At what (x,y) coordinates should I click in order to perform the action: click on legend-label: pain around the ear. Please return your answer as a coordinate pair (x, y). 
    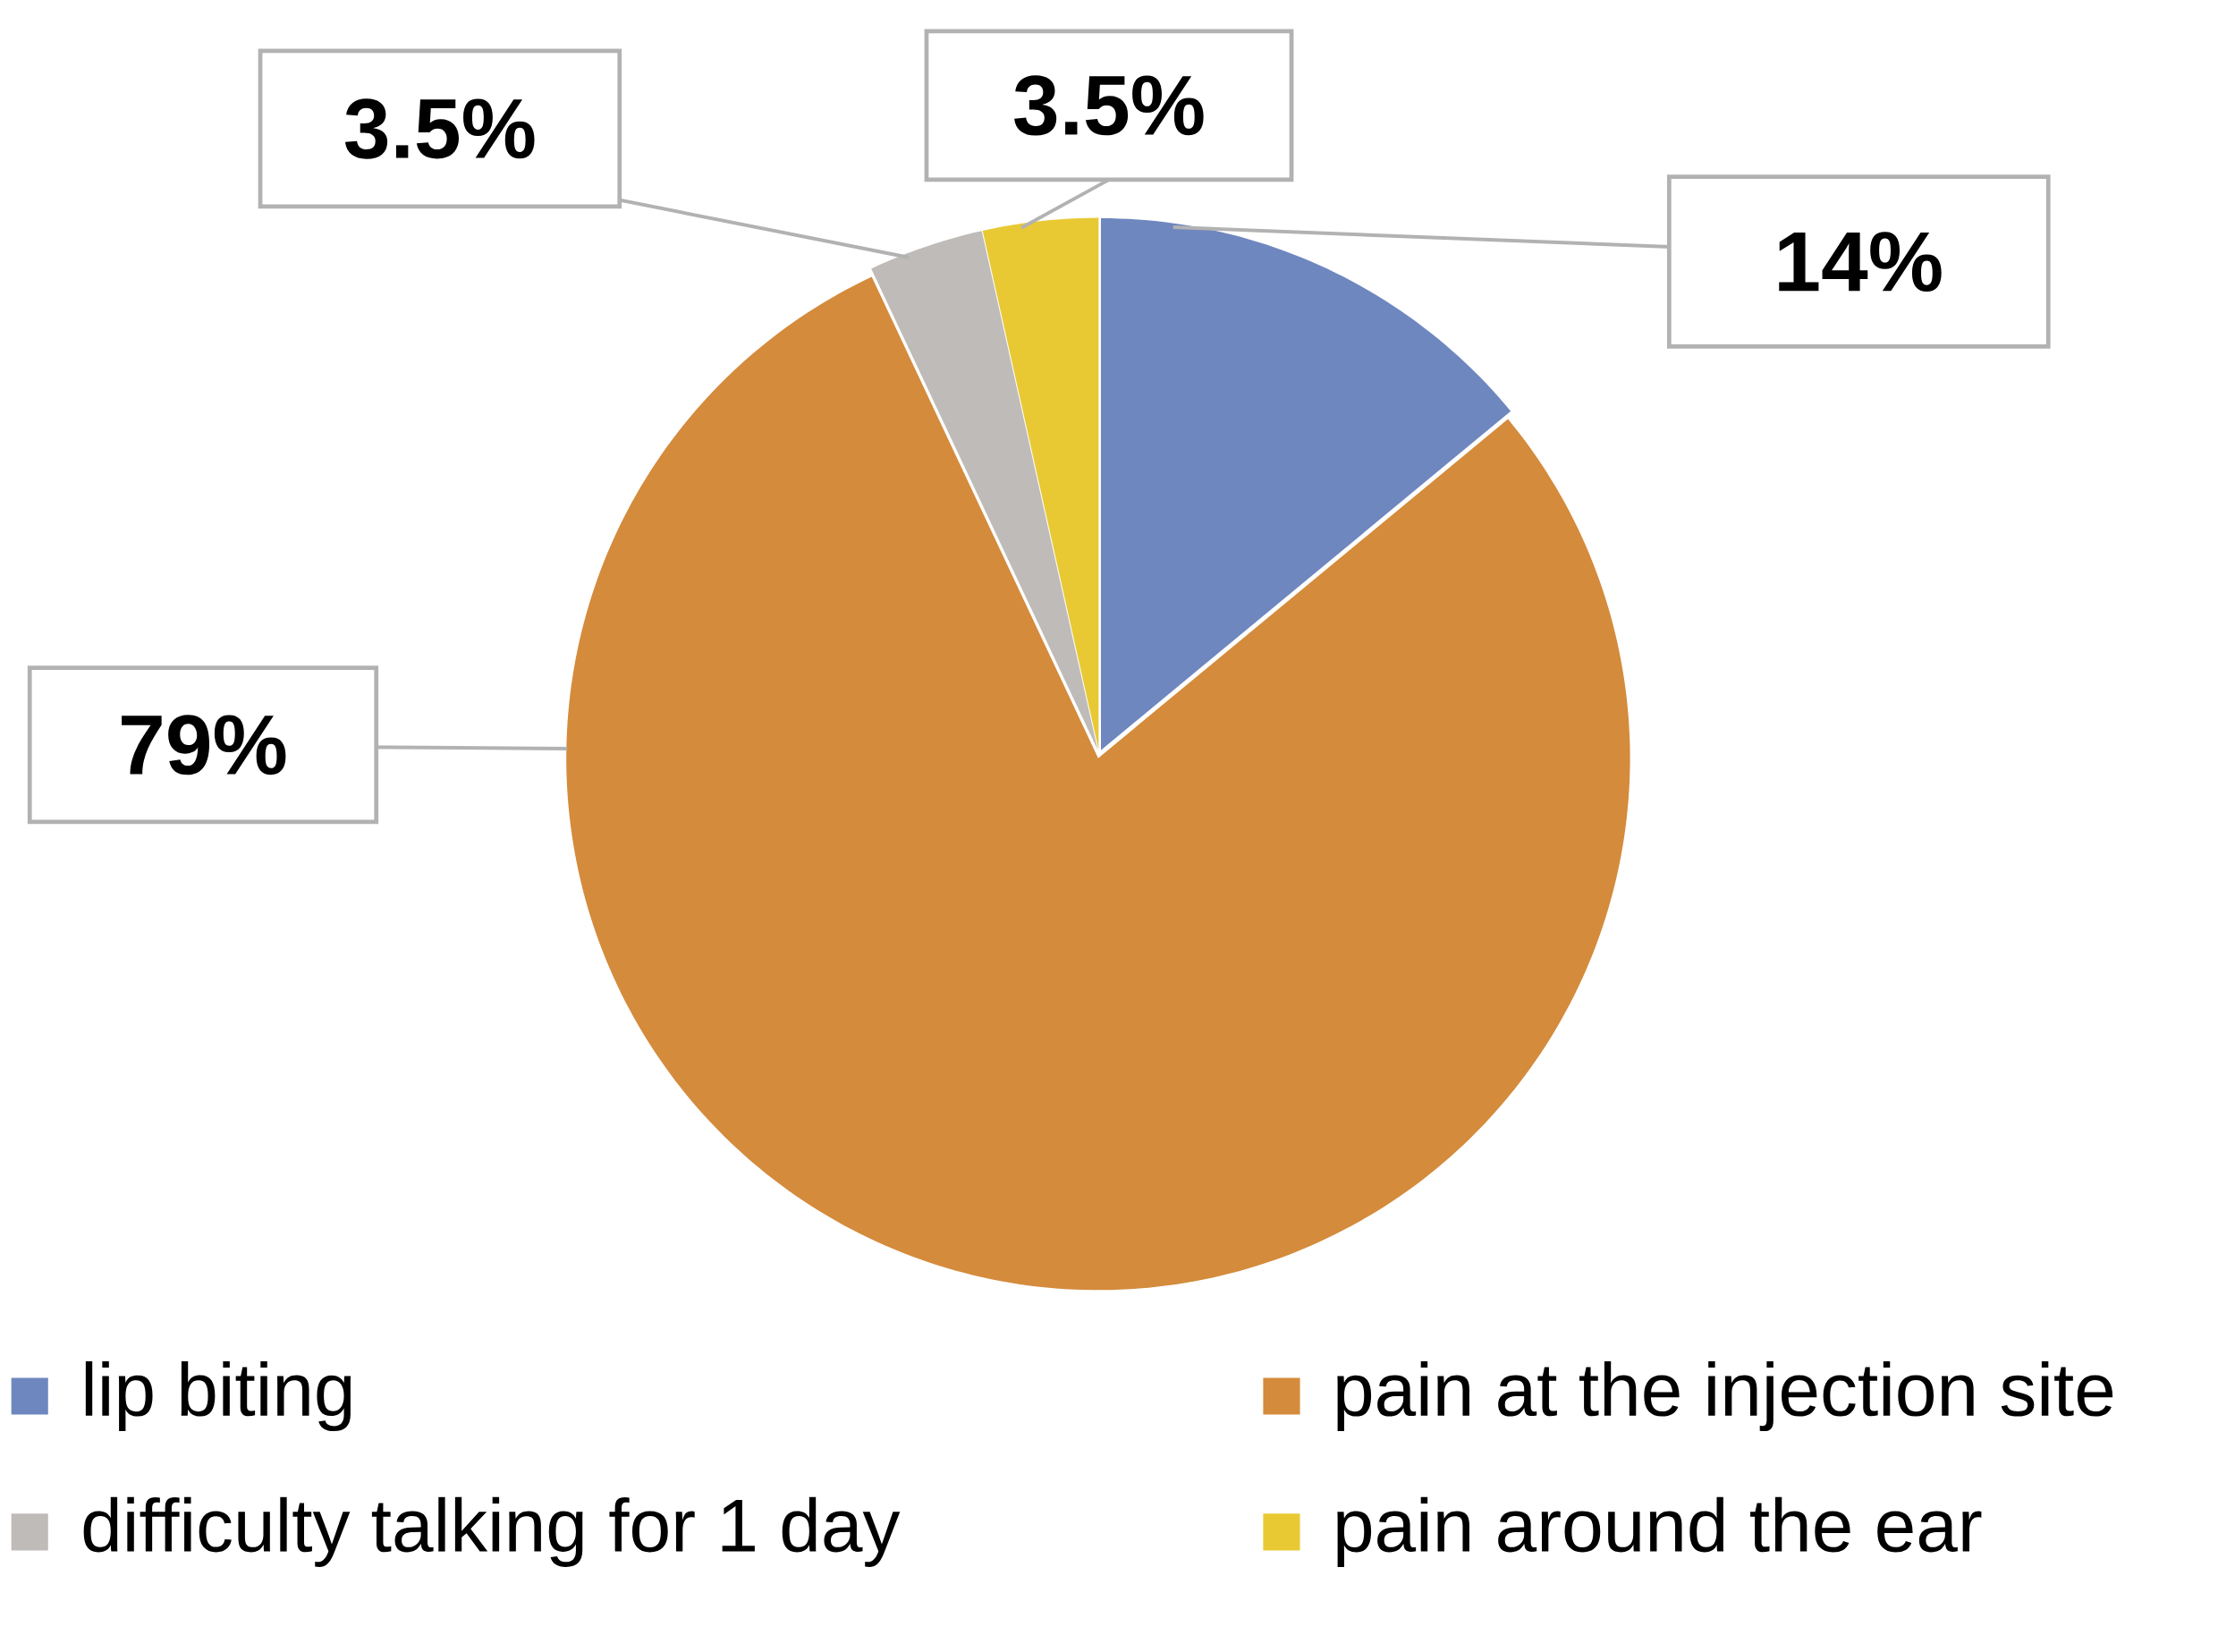
    Looking at the image, I should click on (1660, 1531).